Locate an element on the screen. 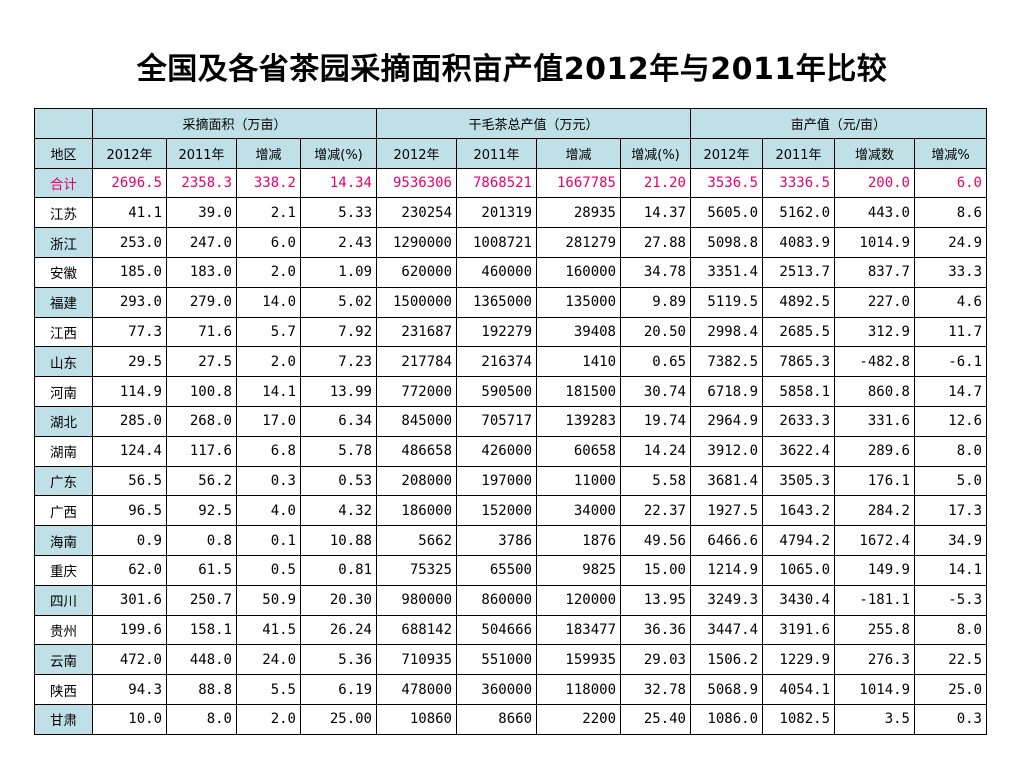  value-cell: -6.1 is located at coordinates (950, 362).